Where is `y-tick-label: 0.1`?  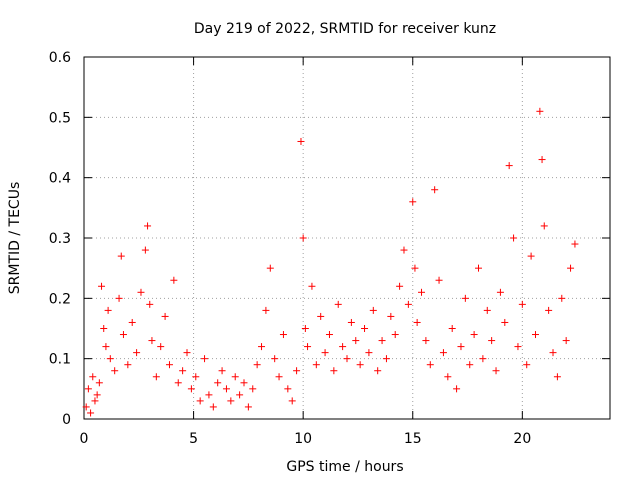
y-tick-label: 0.1 is located at coordinates (60, 360).